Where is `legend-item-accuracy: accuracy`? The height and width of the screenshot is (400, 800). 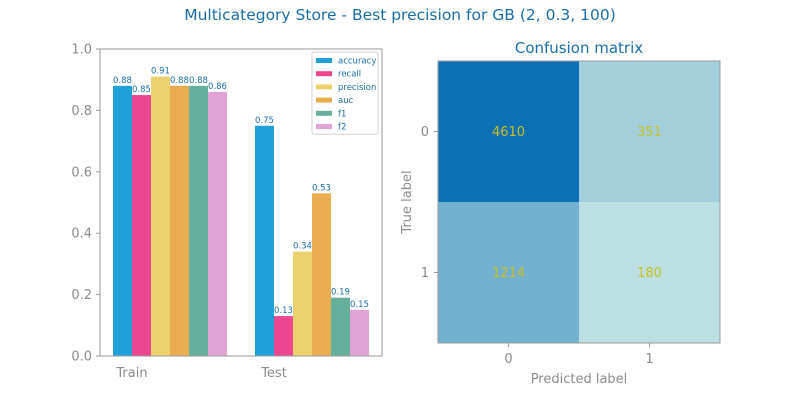
legend-item-accuracy: accuracy is located at coordinates (357, 62).